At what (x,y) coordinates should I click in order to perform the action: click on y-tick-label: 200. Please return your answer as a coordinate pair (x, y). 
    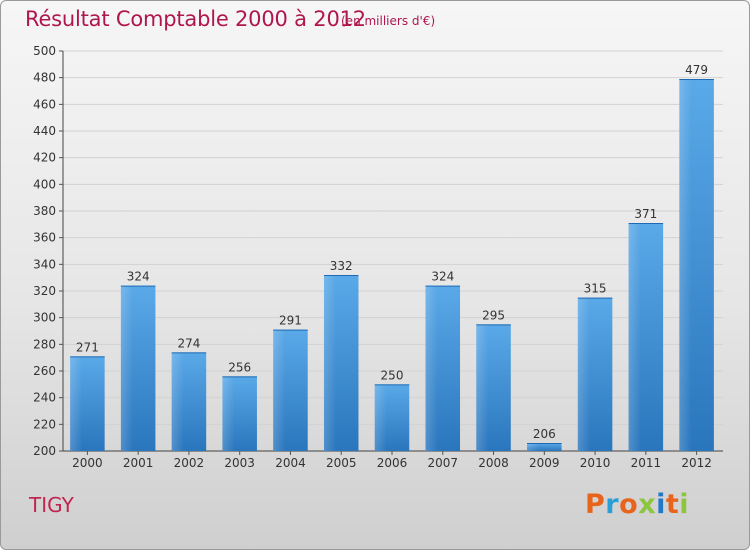
    Looking at the image, I should click on (44, 451).